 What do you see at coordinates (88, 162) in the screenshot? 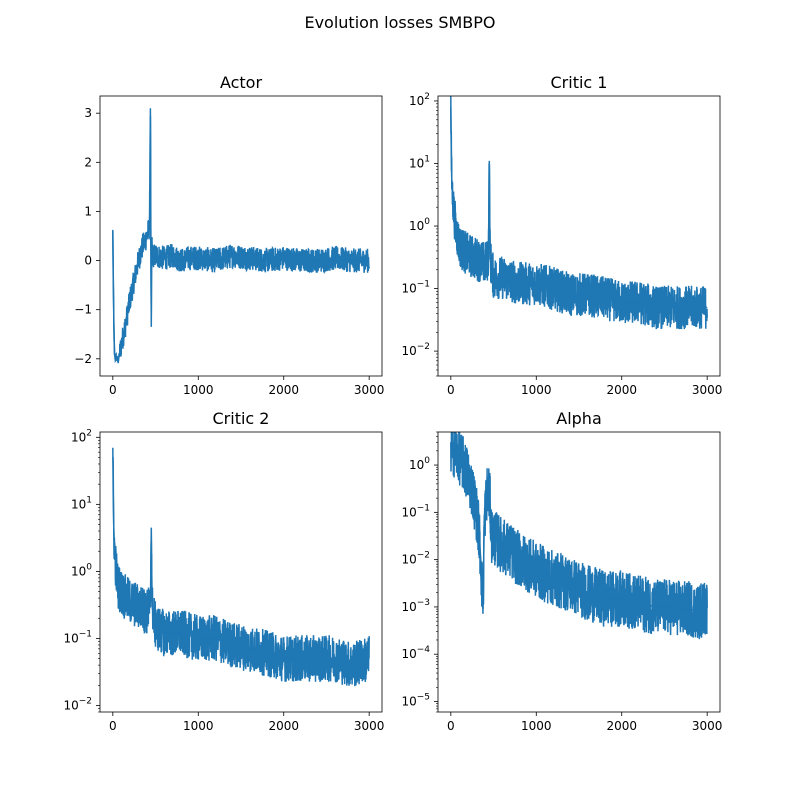
I see `y-tick-label: 2` at bounding box center [88, 162].